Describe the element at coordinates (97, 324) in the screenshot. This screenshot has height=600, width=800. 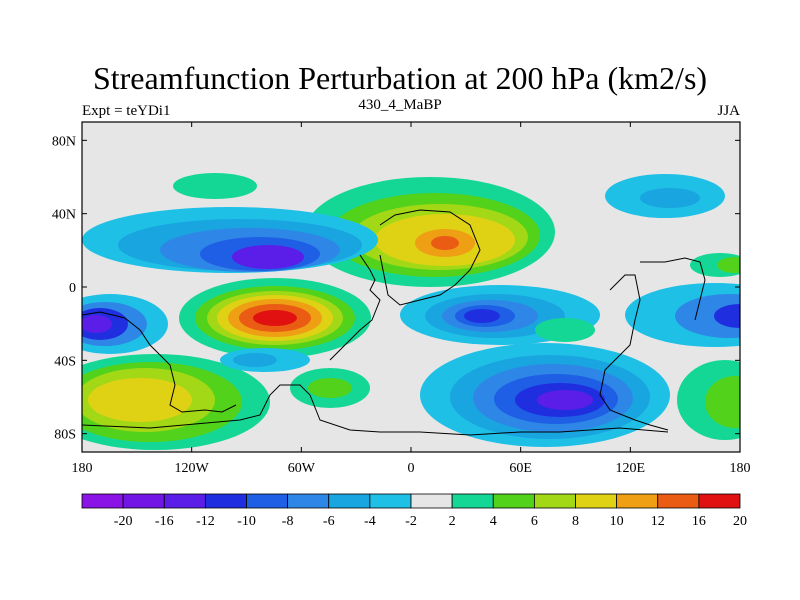
I see `contour-low-wpac` at that location.